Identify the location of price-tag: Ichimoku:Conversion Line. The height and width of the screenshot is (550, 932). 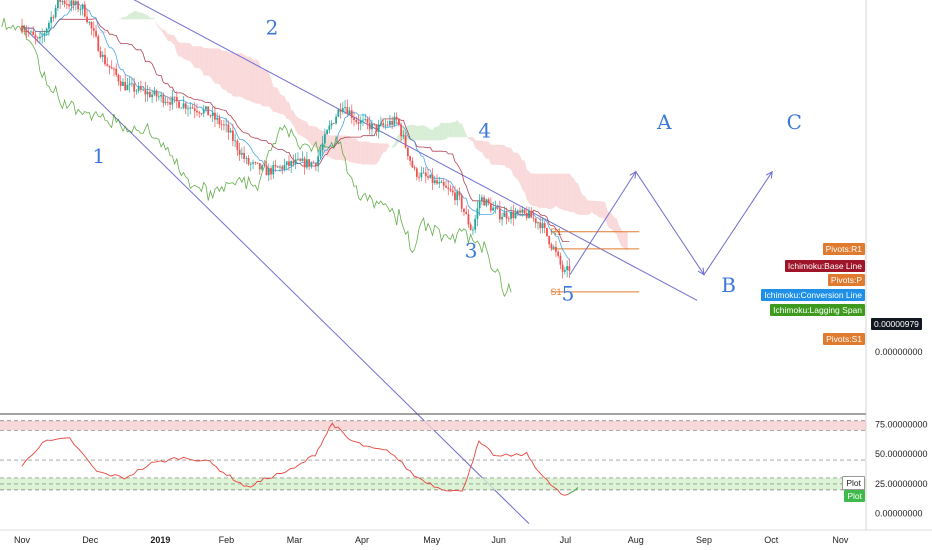
(813, 295).